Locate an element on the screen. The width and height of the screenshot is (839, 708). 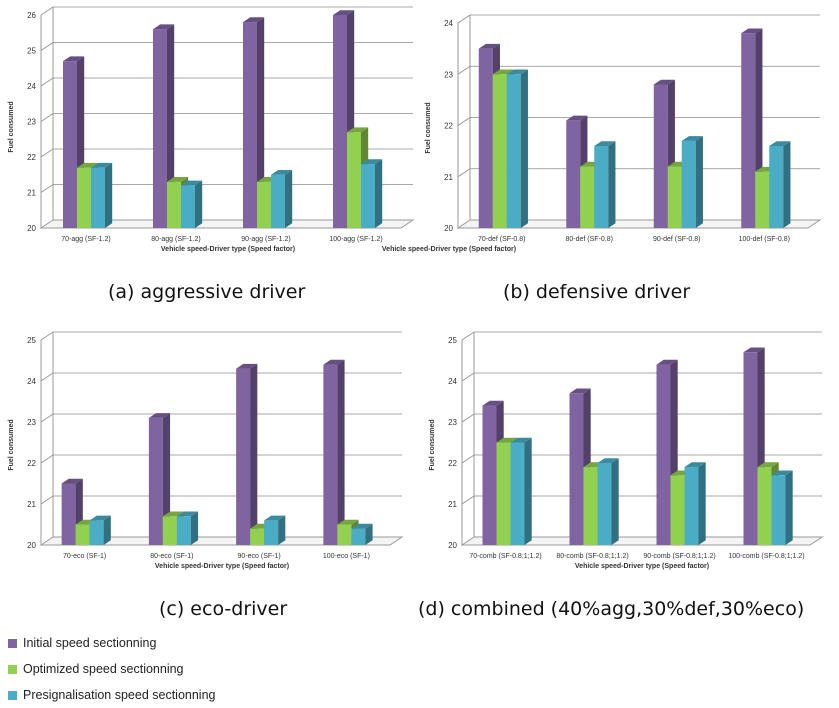
x-tick-label: 90-def (SF-0.8) is located at coordinates (676, 239).